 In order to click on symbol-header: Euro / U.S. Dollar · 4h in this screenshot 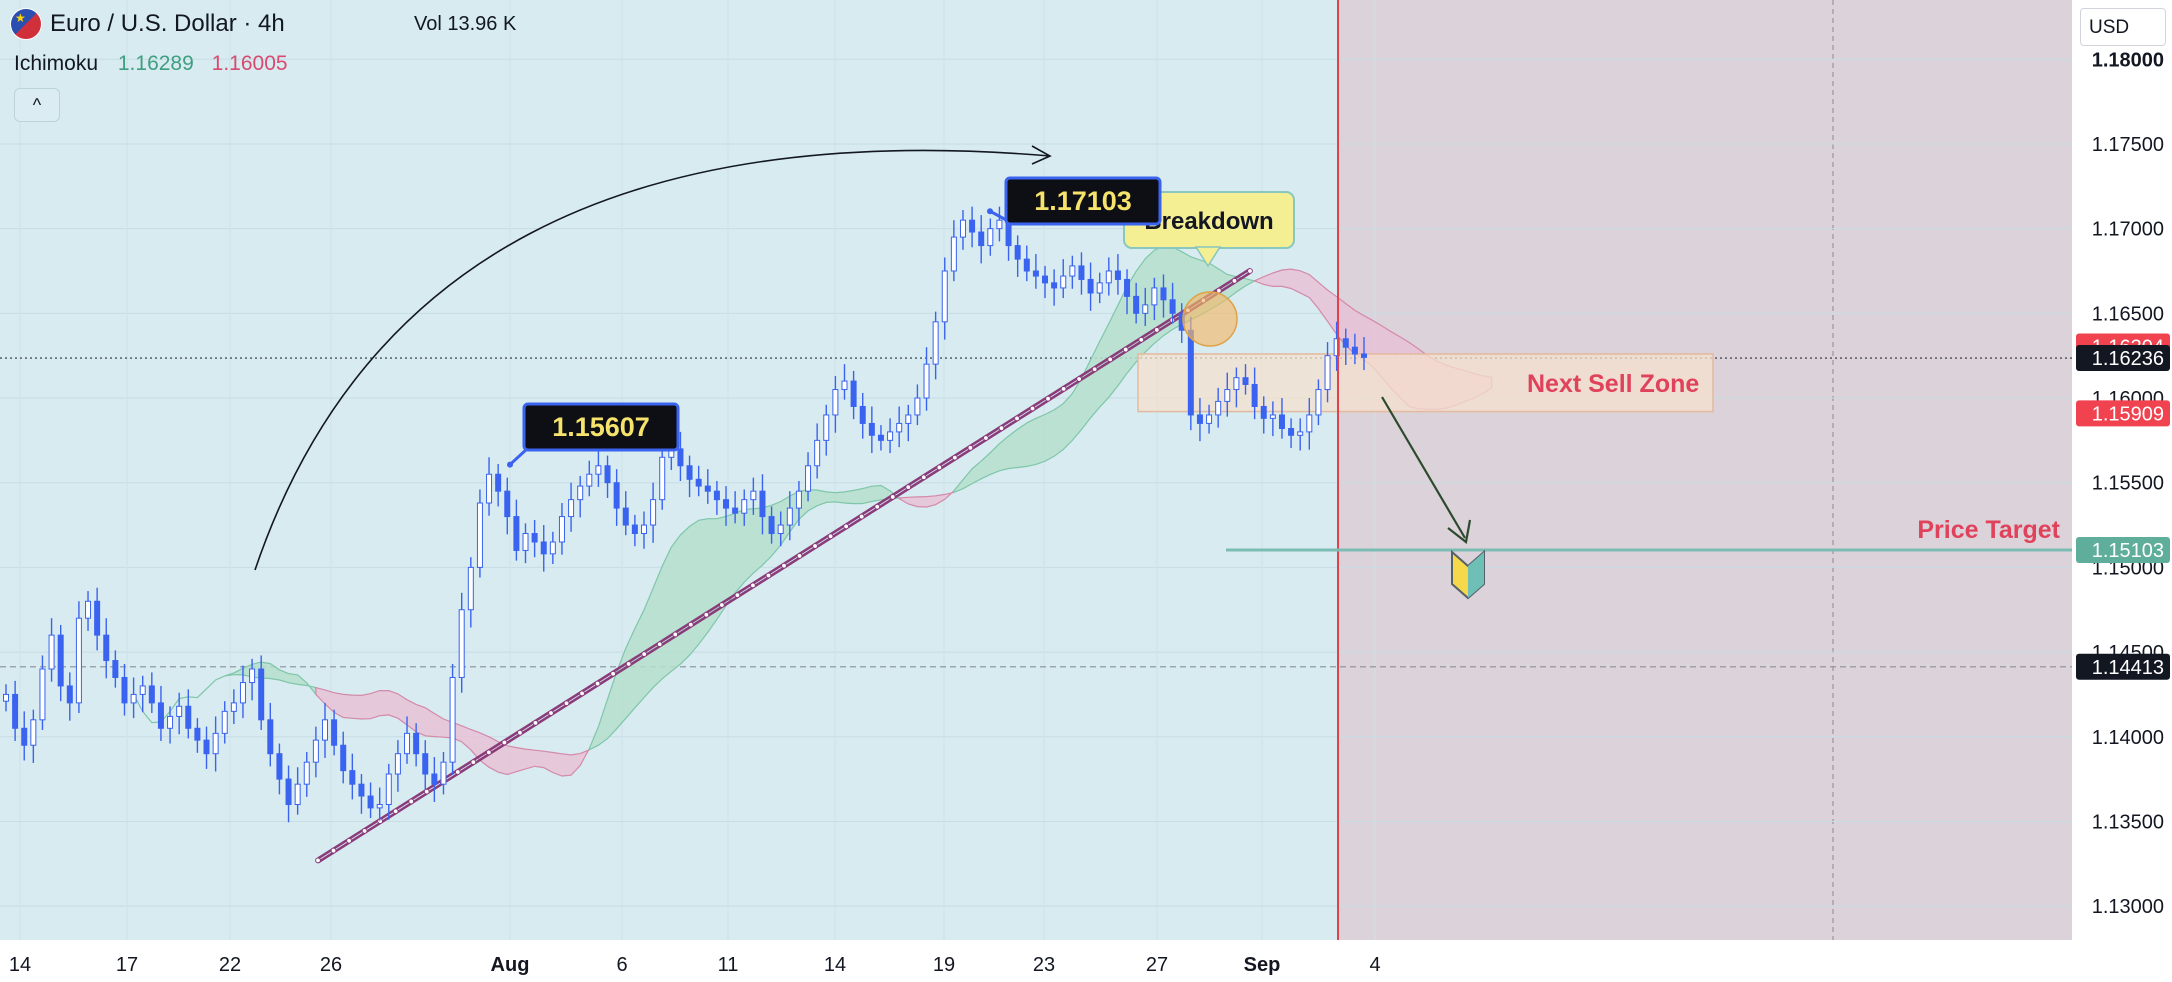, I will do `click(147, 24)`.